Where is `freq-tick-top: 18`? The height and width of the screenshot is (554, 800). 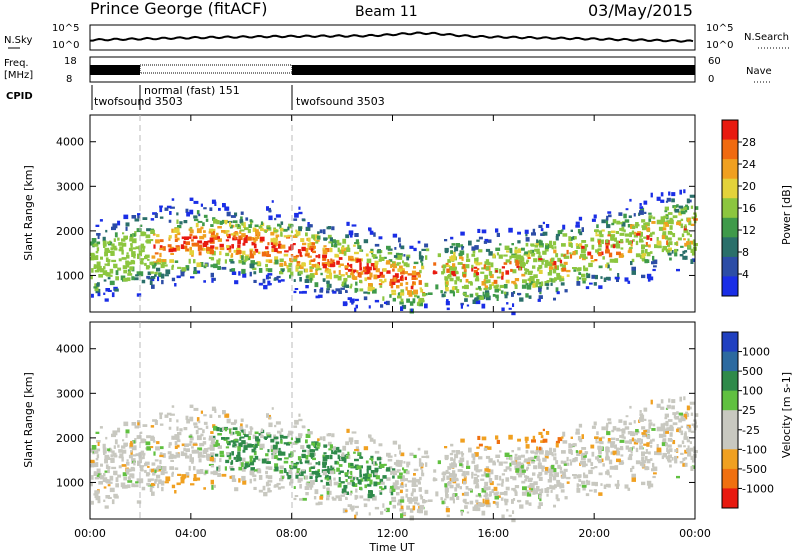 freq-tick-top: 18 is located at coordinates (70, 61).